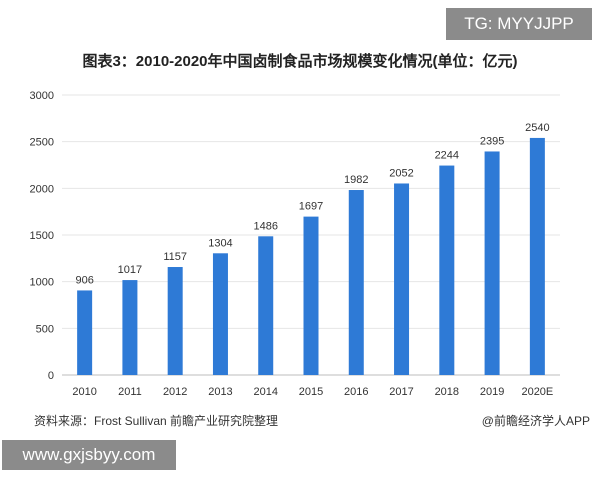 Image resolution: width=600 pixels, height=480 pixels. What do you see at coordinates (84, 280) in the screenshot?
I see `data-label: 906` at bounding box center [84, 280].